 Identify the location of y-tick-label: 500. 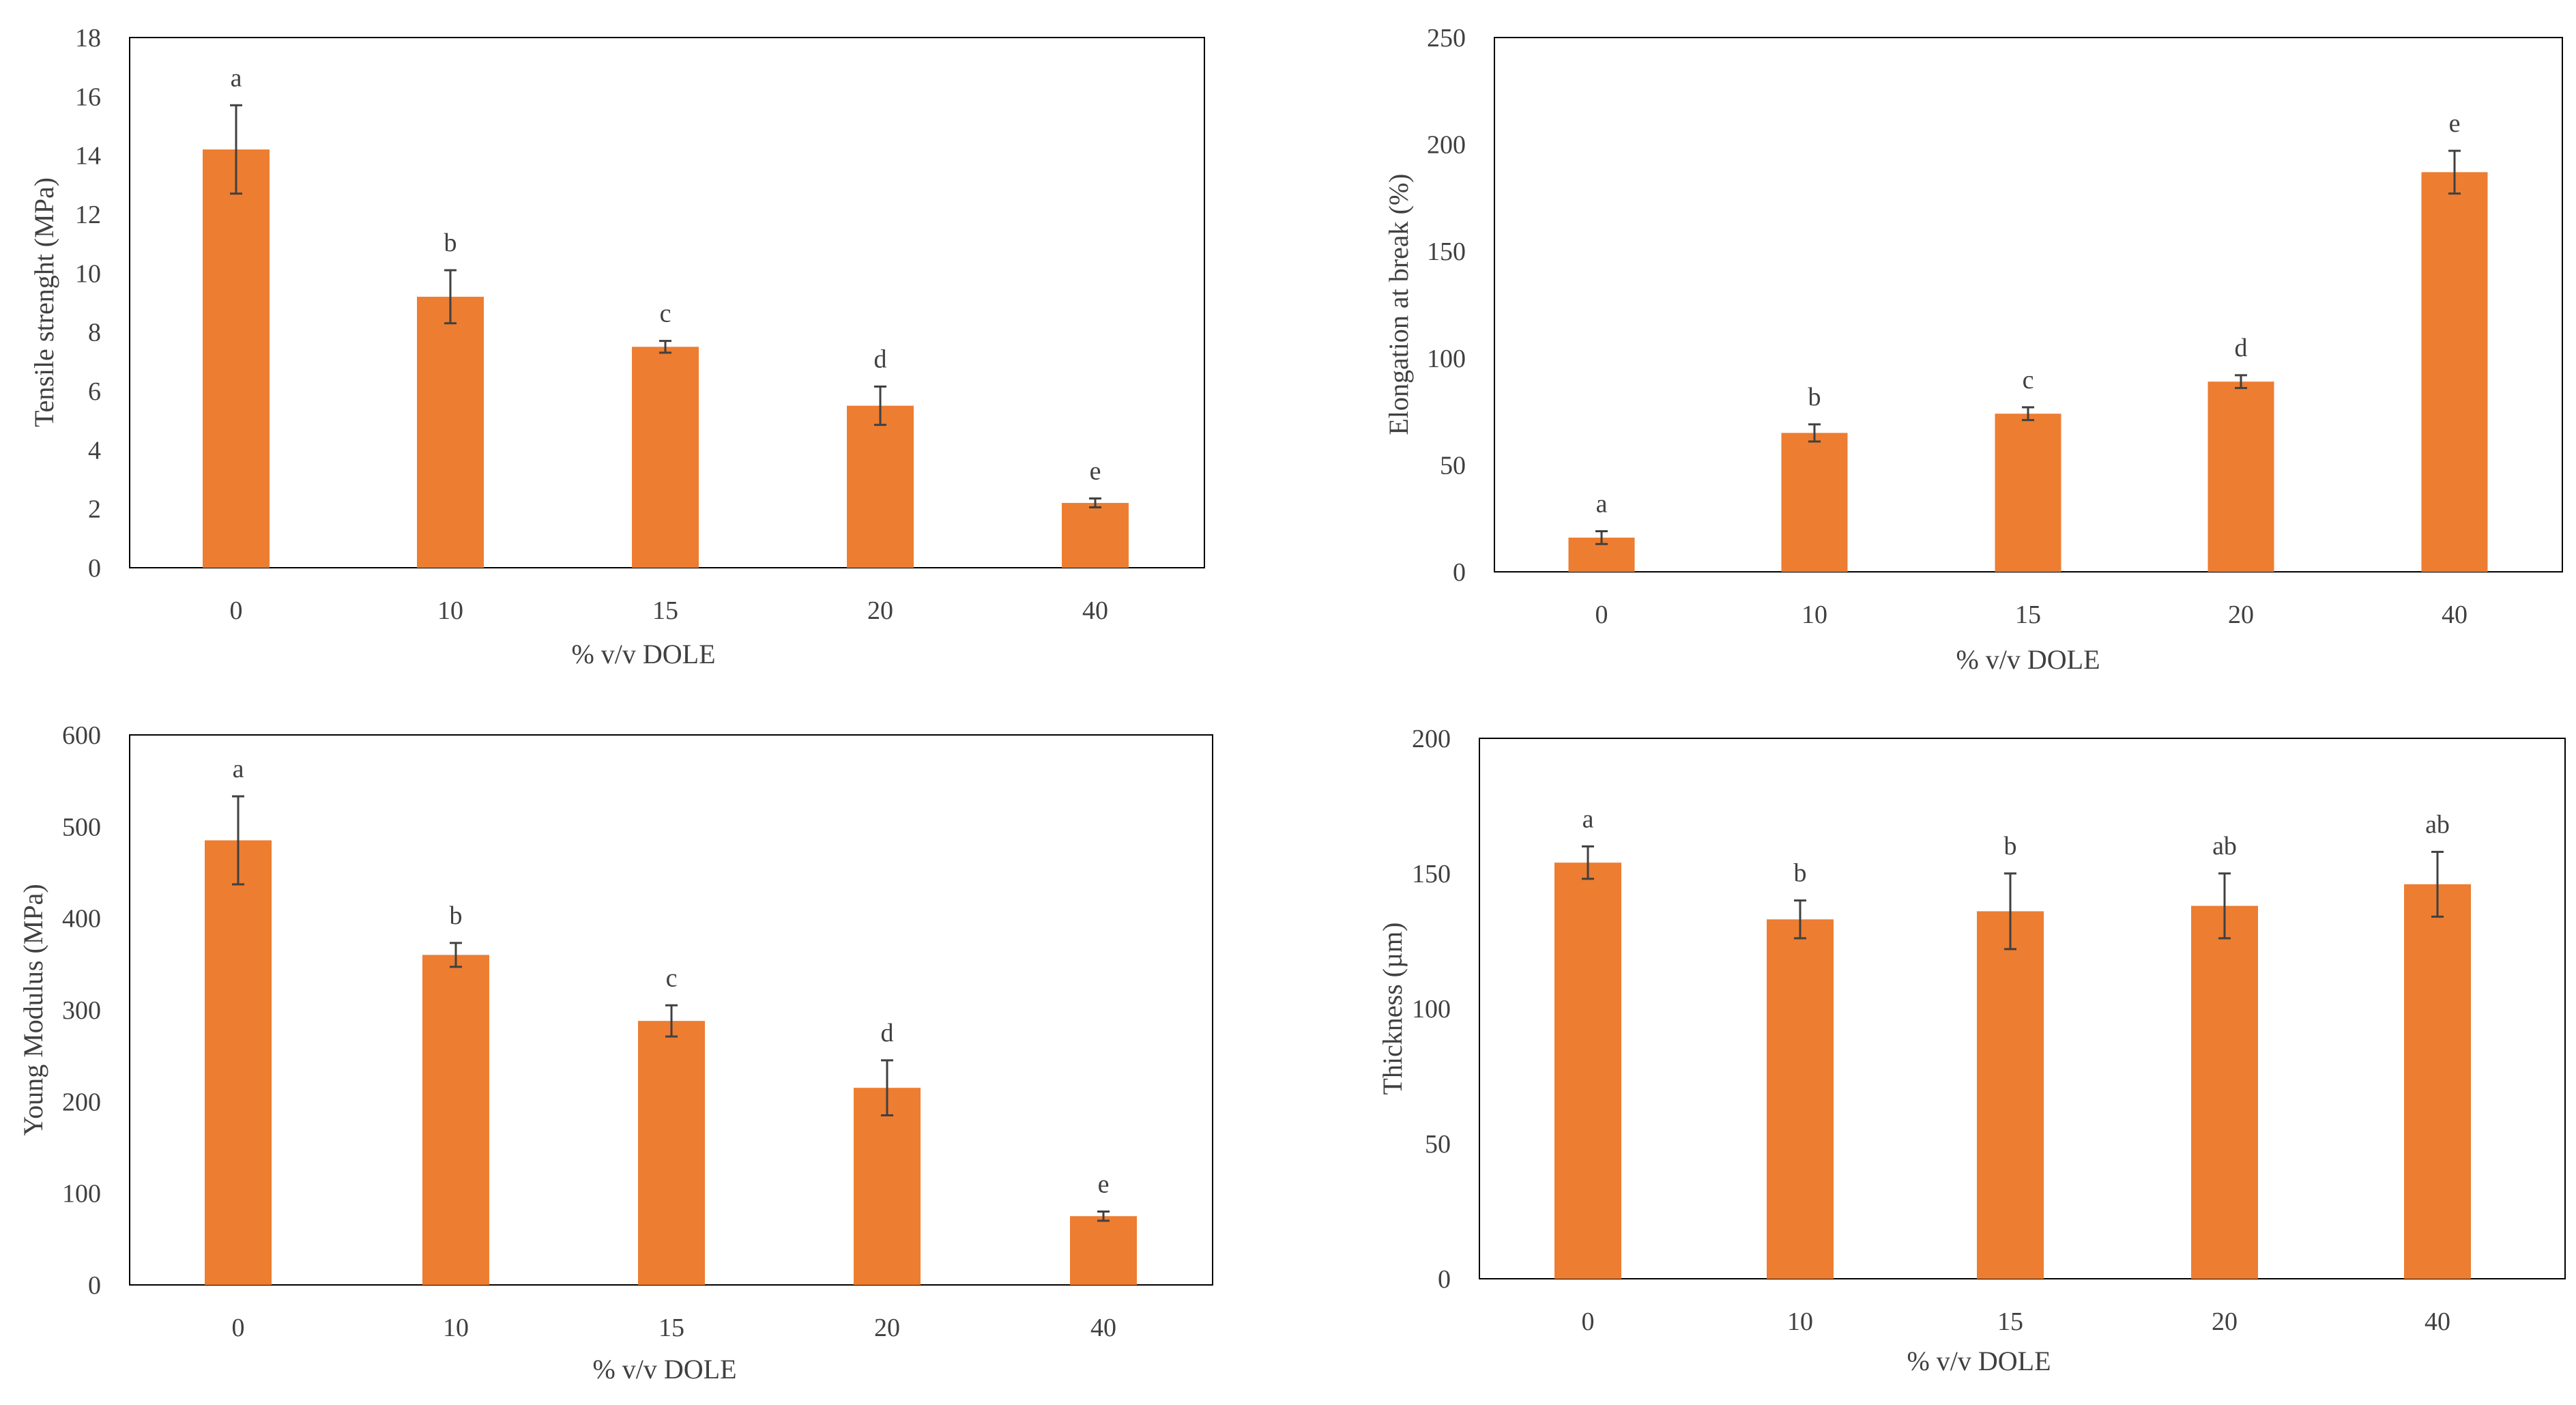
(81, 827).